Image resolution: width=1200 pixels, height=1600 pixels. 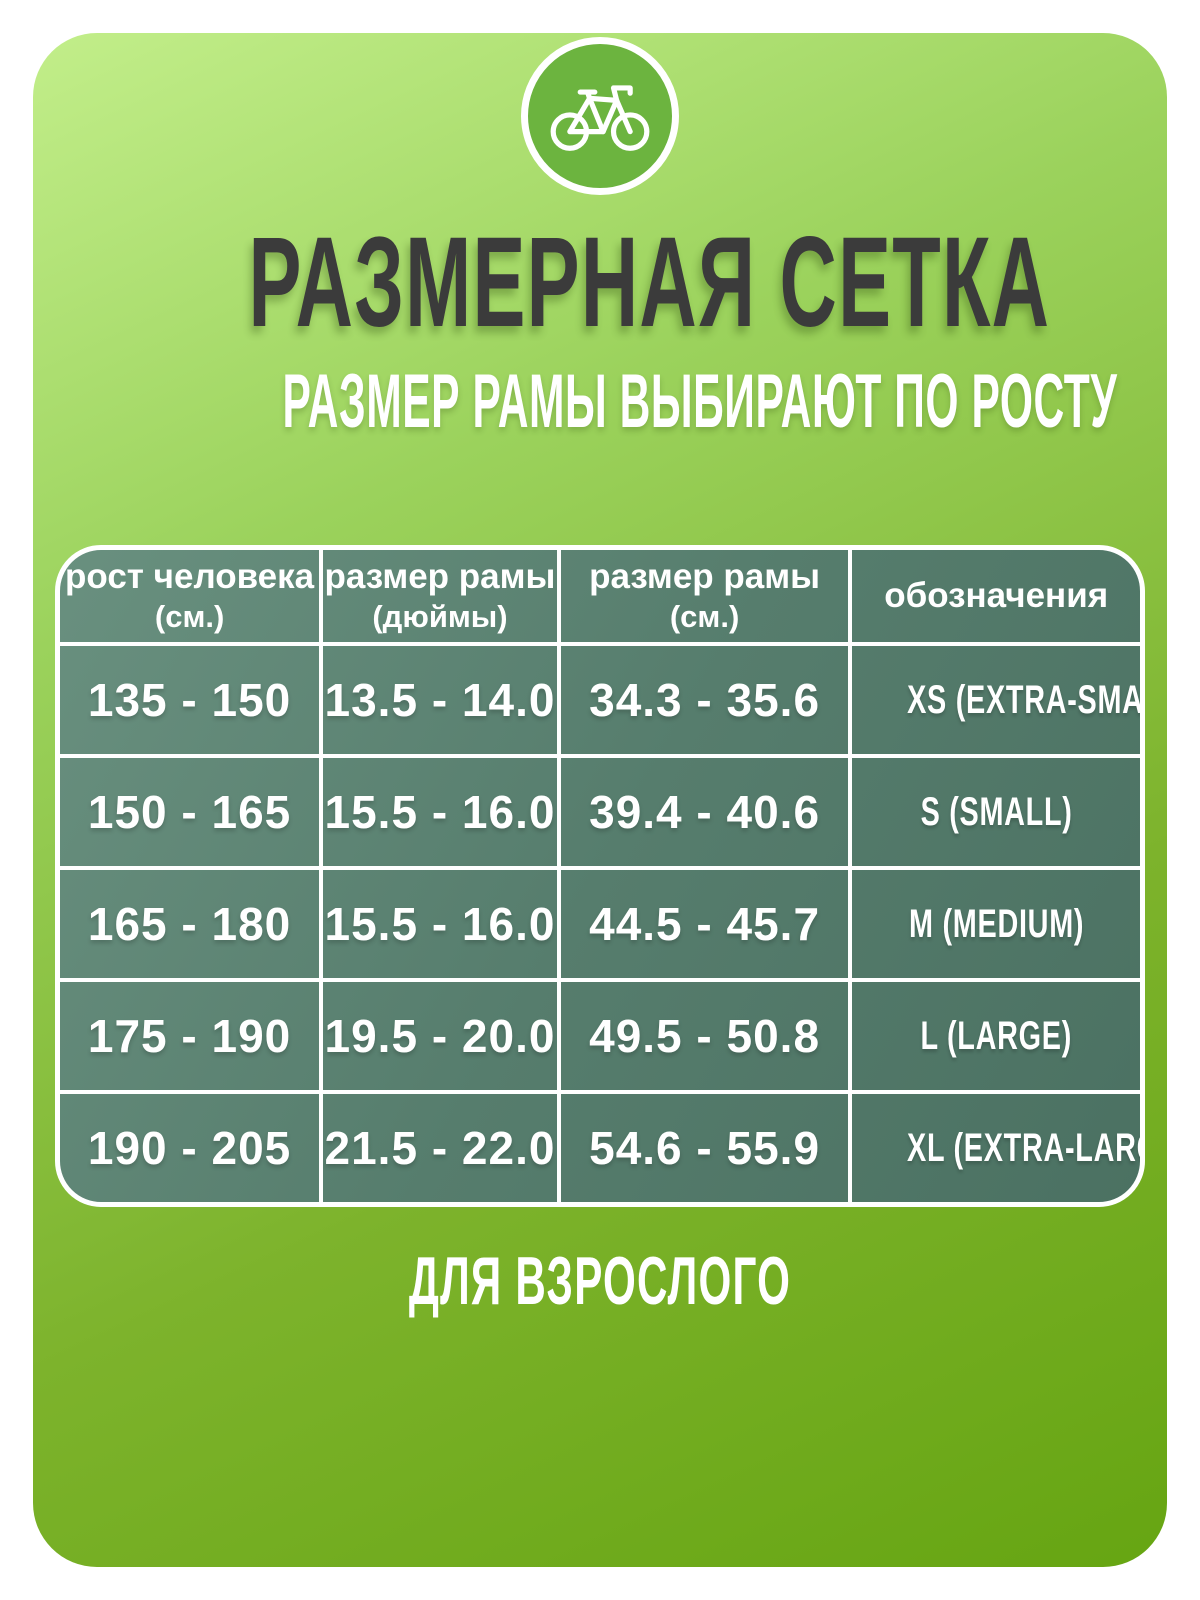 What do you see at coordinates (190, 810) in the screenshot?
I see `cell-height-range: 150 - 165` at bounding box center [190, 810].